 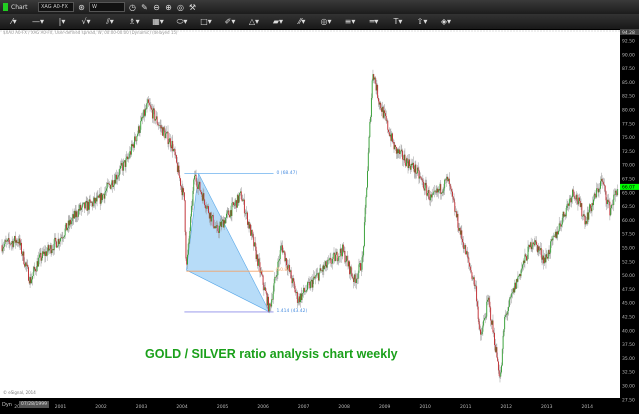 I want to click on date-box: 07/28/1999, so click(x=34, y=404).